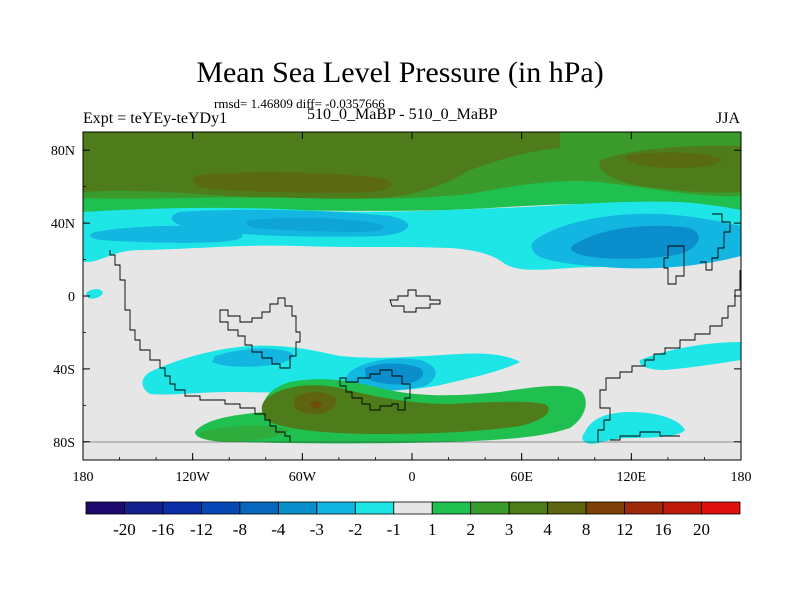 The height and width of the screenshot is (600, 800). I want to click on coastline-far-east, so click(715, 242).